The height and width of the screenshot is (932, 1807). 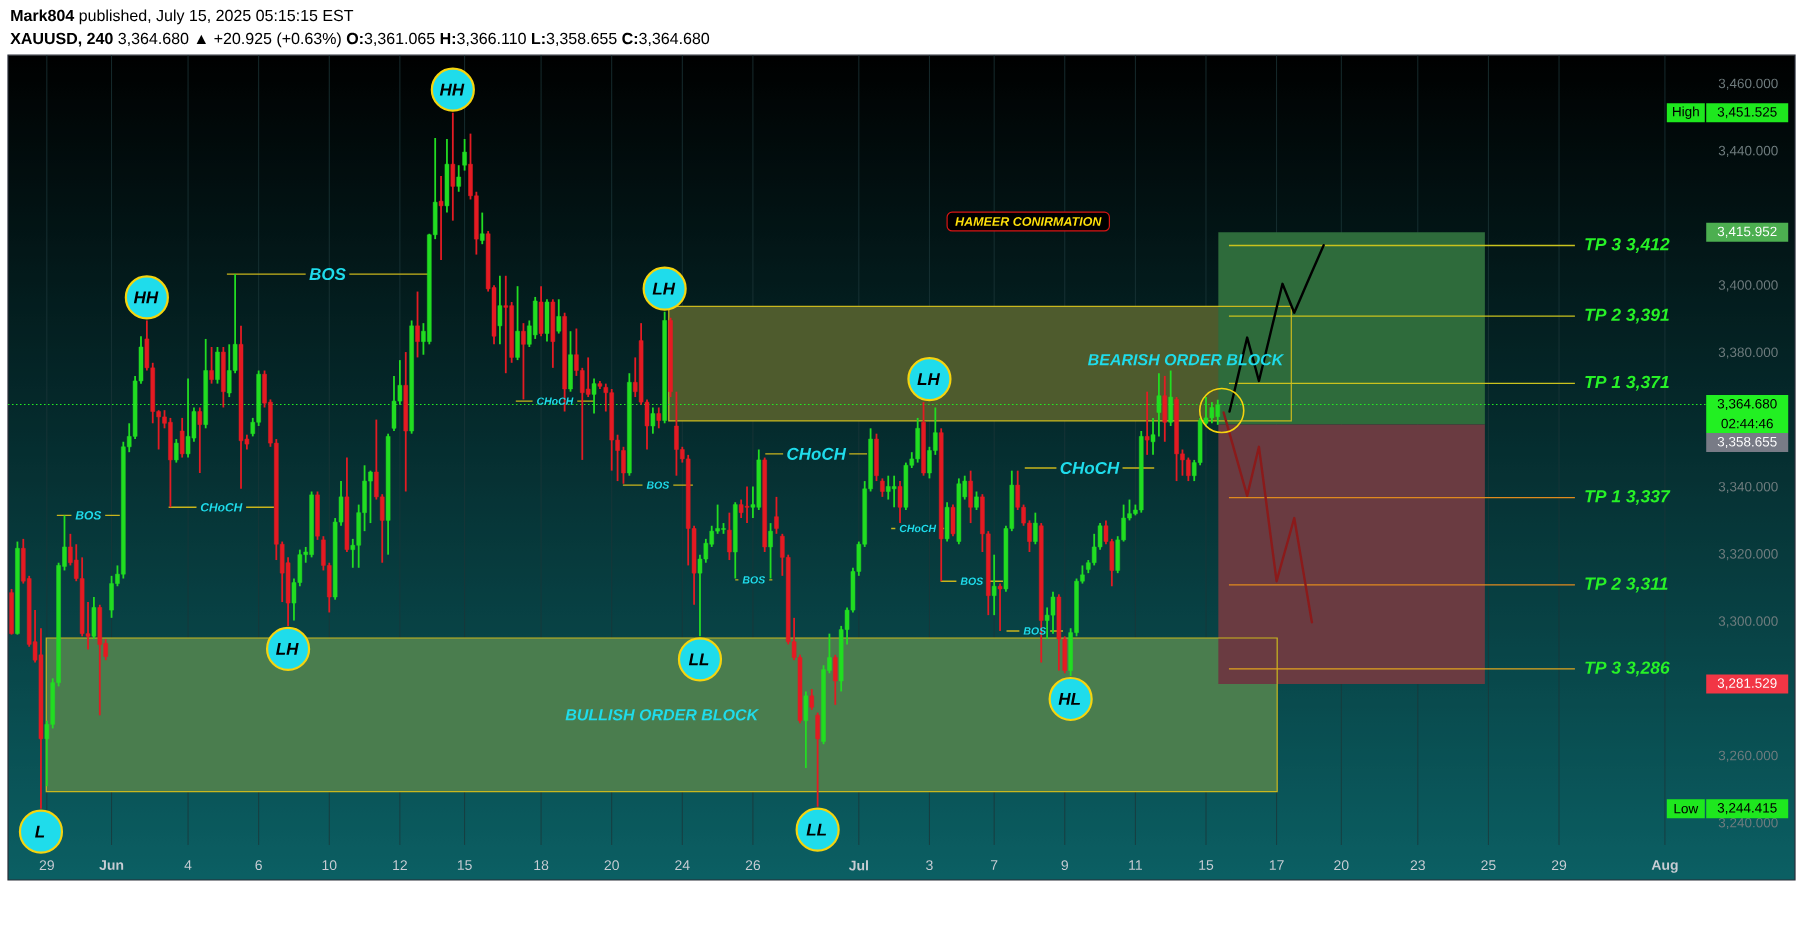 What do you see at coordinates (1069, 699) in the screenshot?
I see `annotation: HL` at bounding box center [1069, 699].